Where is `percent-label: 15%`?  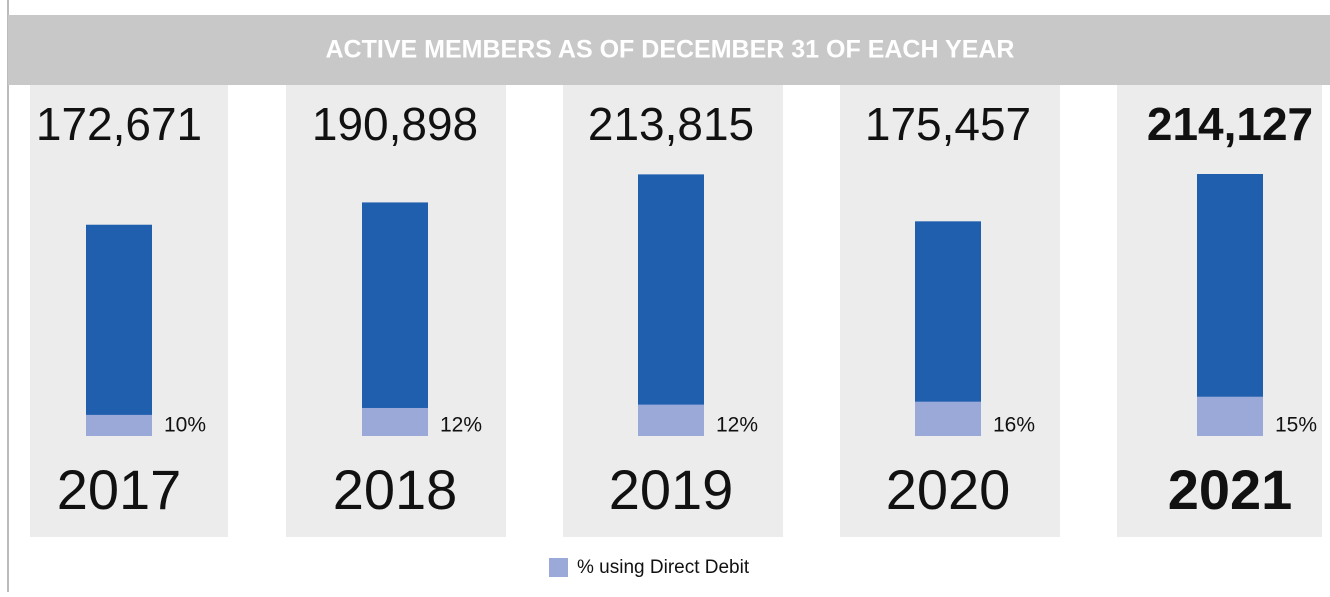
percent-label: 15% is located at coordinates (1296, 425).